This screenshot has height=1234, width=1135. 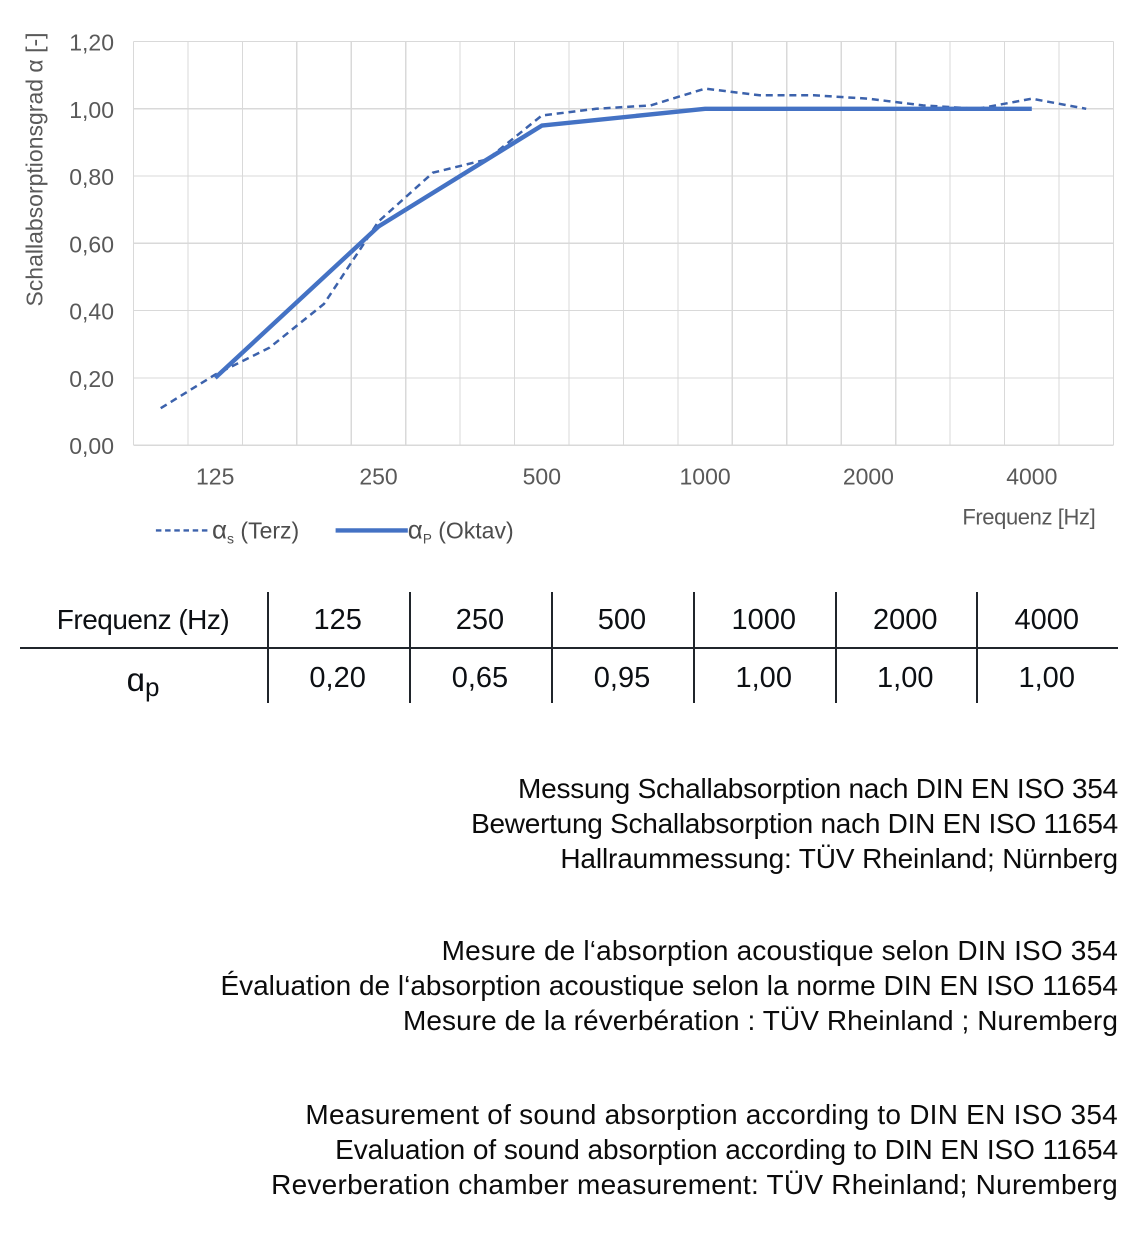 What do you see at coordinates (378, 476) in the screenshot?
I see `svg-text: 250` at bounding box center [378, 476].